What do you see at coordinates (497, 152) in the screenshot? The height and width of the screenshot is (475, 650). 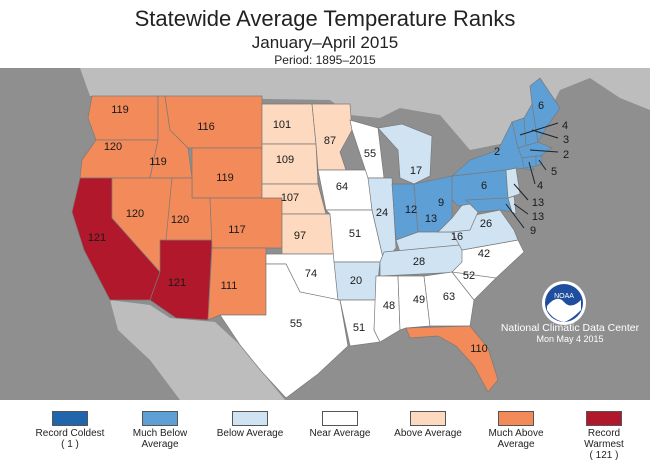 I see `rank-label-NY: 2` at bounding box center [497, 152].